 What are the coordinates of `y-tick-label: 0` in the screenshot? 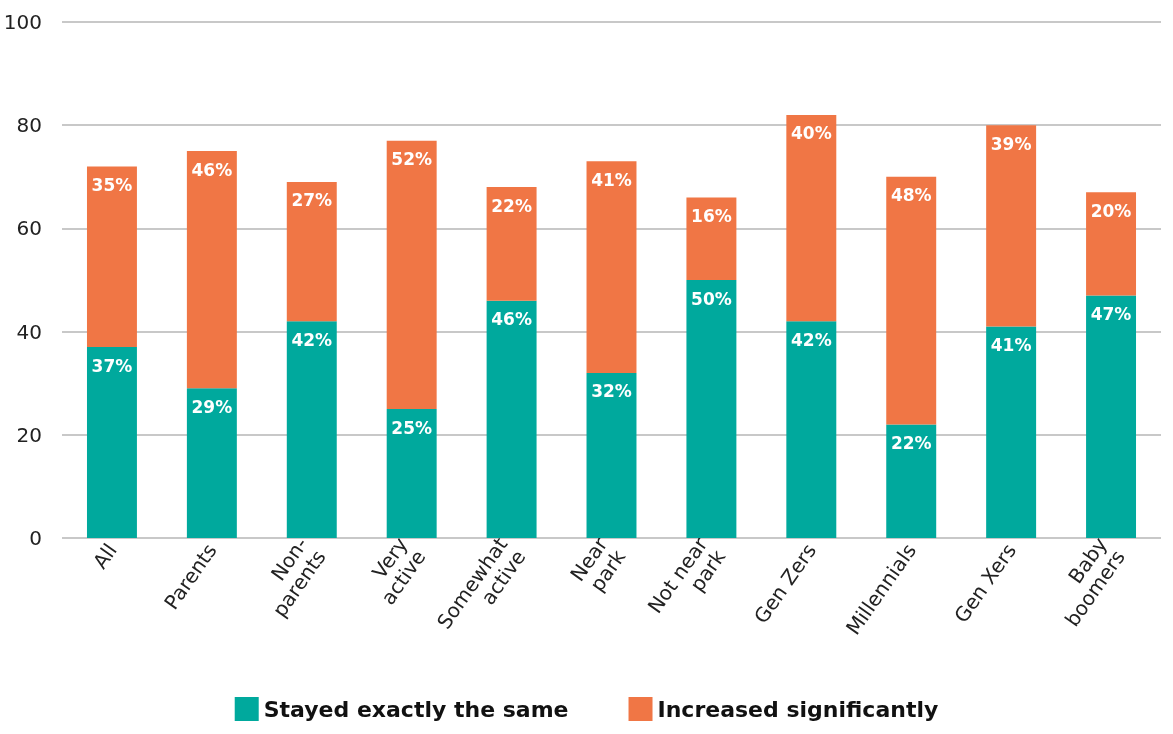 It's located at (35, 538).